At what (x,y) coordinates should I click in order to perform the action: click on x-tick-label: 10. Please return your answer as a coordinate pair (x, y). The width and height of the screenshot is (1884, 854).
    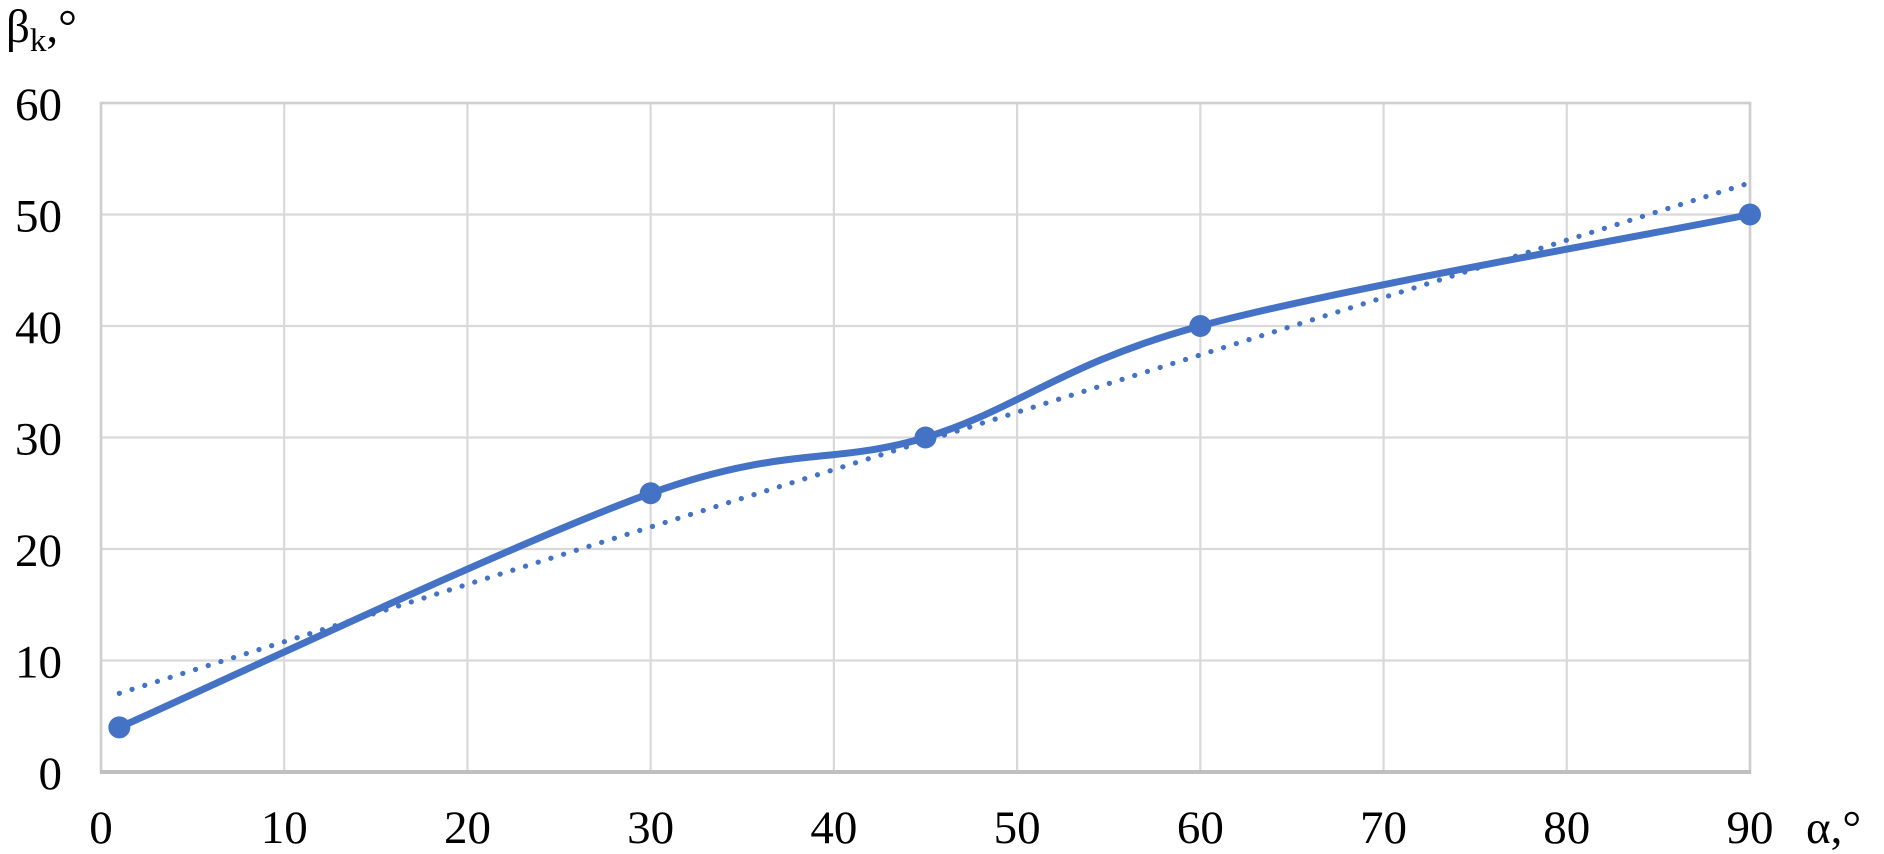
    Looking at the image, I should click on (284, 828).